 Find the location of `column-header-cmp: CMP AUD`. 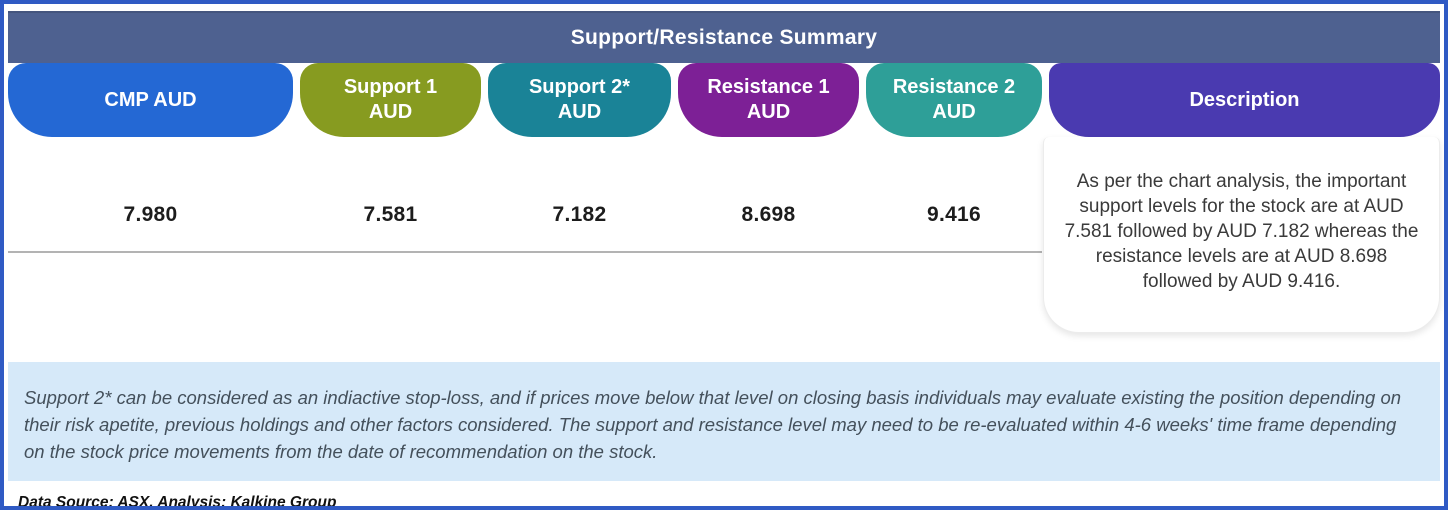

column-header-cmp: CMP AUD is located at coordinates (150, 100).